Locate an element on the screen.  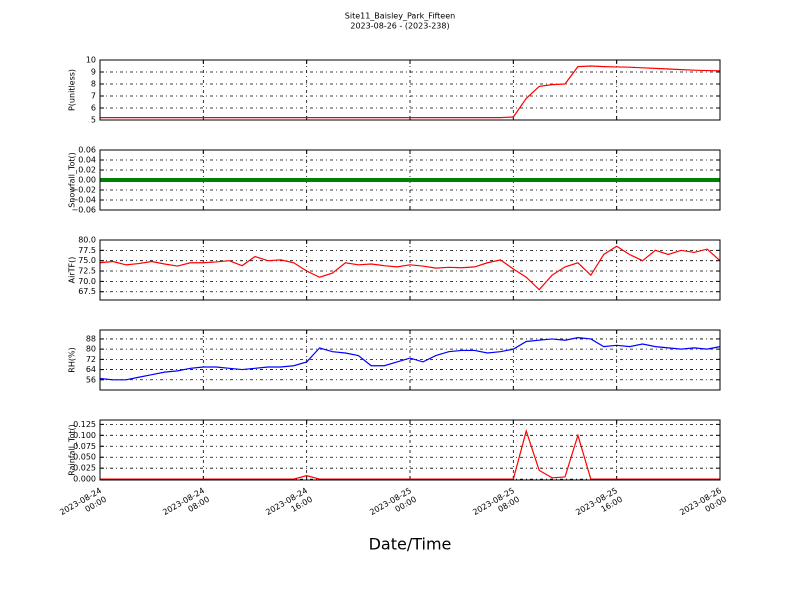
y-tick-label: −0.06 is located at coordinates (83, 210).